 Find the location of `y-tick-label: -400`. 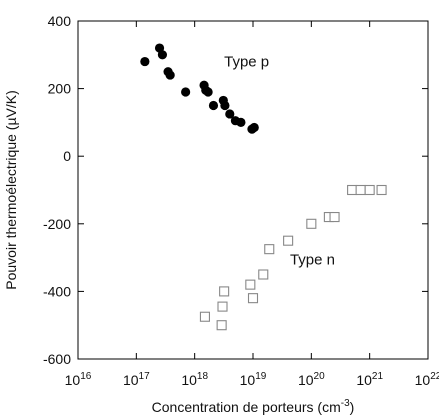

y-tick-label: -400 is located at coordinates (57, 291).